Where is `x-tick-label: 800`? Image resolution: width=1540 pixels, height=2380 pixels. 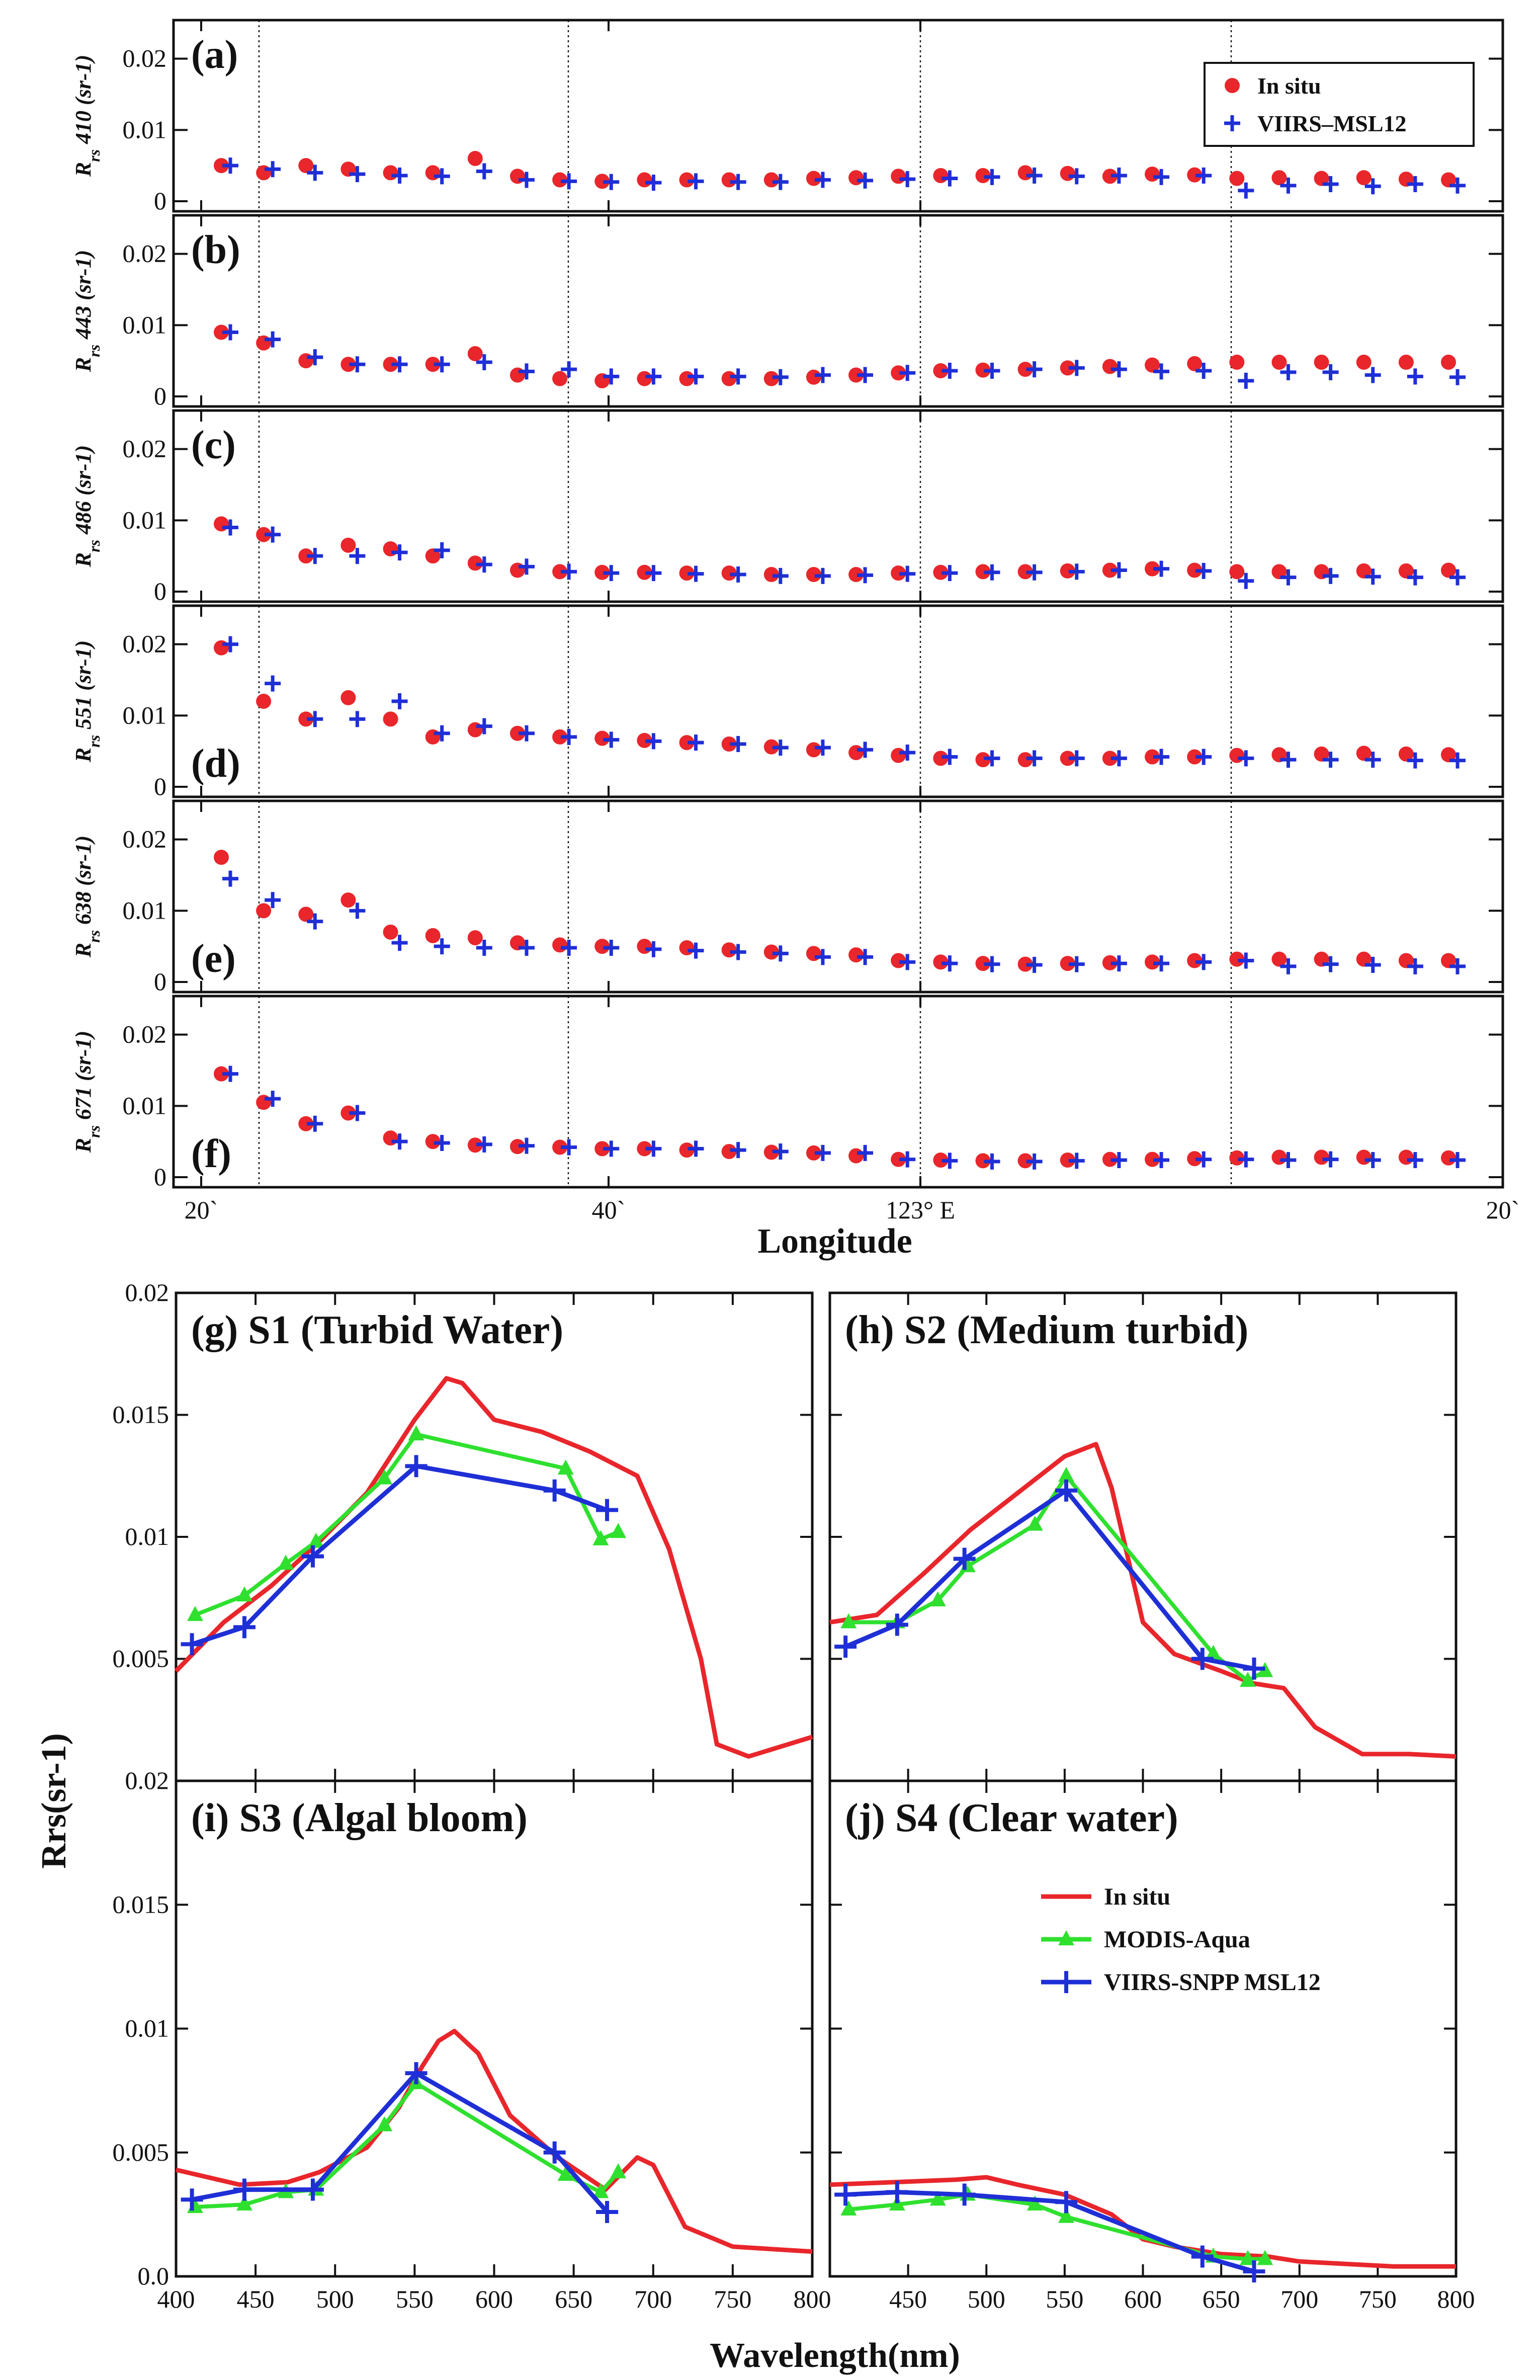 x-tick-label: 800 is located at coordinates (1456, 2299).